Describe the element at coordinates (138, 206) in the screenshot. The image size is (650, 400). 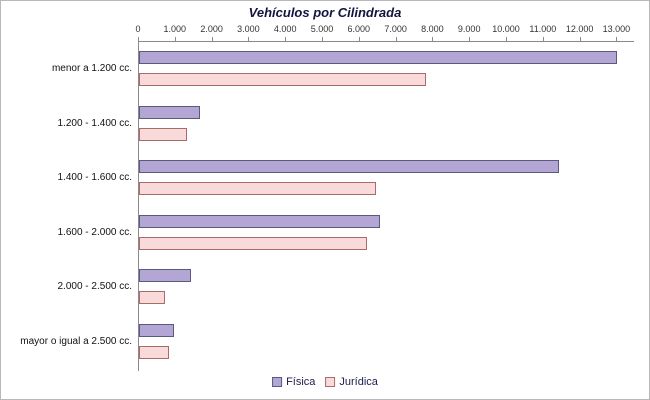
I see `y-axis-line` at that location.